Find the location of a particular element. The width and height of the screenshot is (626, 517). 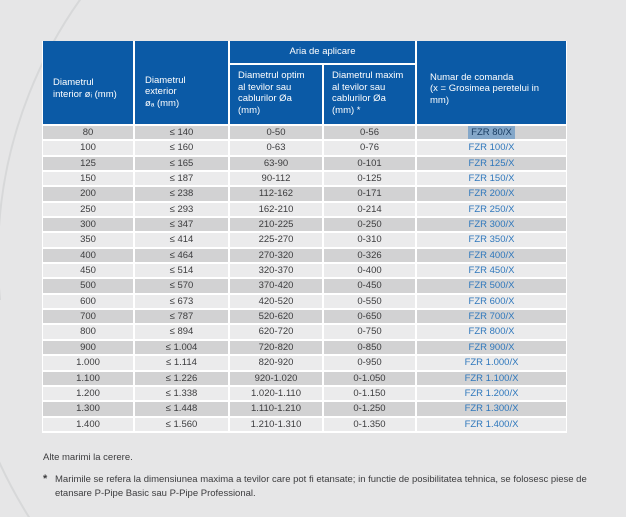

cell-optimal-diameter: 1.110-1.210 is located at coordinates (276, 409).